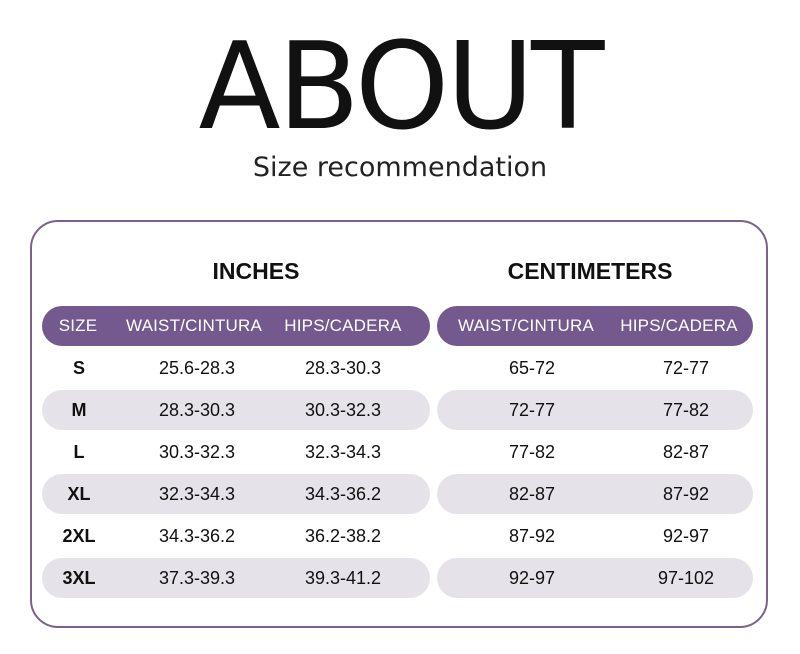 This screenshot has height=654, width=800. Describe the element at coordinates (686, 410) in the screenshot. I see `hips-cm-cell: 77-82` at that location.